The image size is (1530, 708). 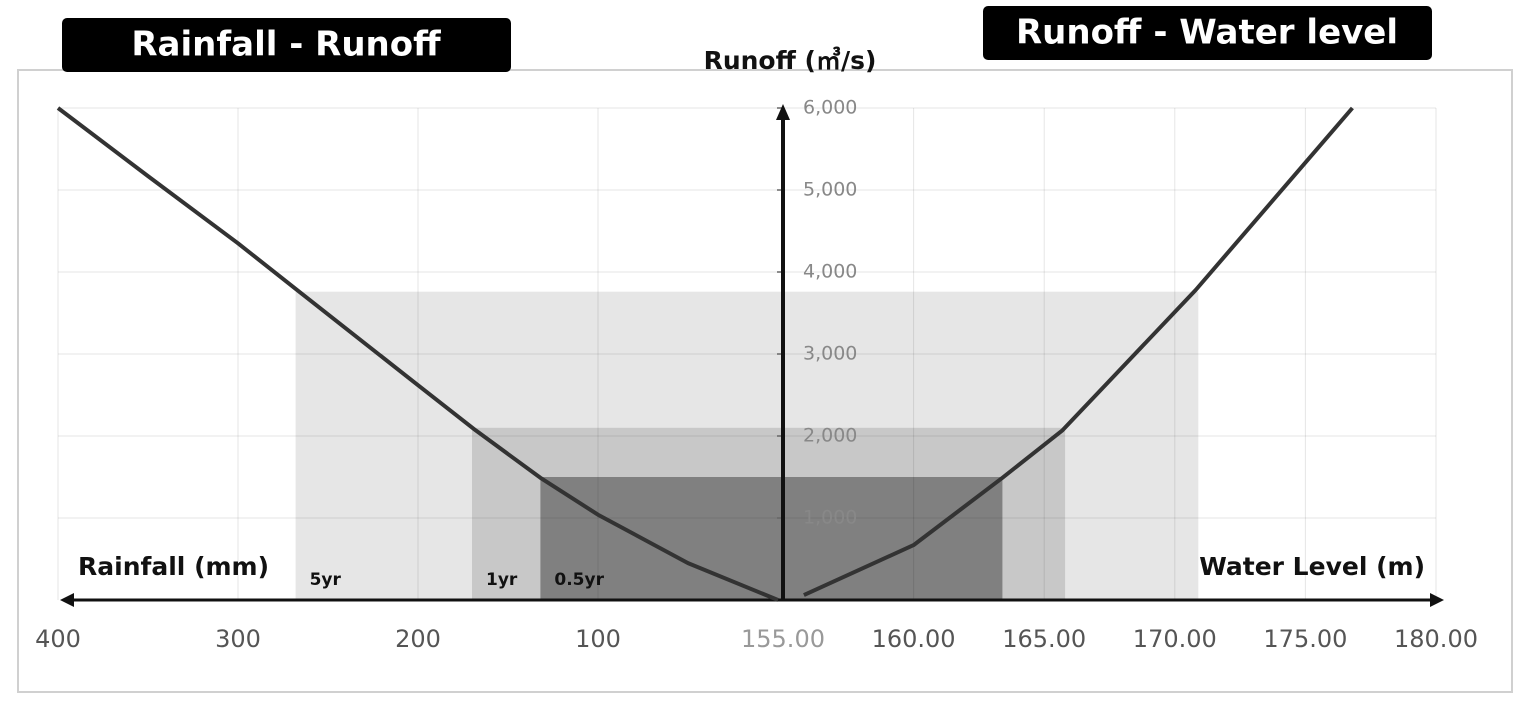 What do you see at coordinates (830, 354) in the screenshot?
I see `y-tick-label: 3,000` at bounding box center [830, 354].